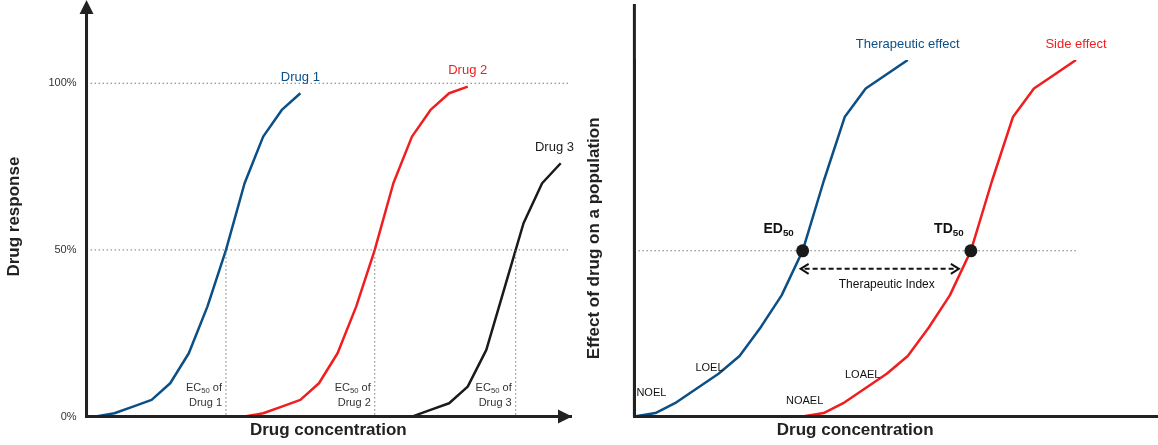 The width and height of the screenshot is (1158, 445). Describe the element at coordinates (886, 284) in the screenshot. I see `annotation: Therapeutic Index` at that location.